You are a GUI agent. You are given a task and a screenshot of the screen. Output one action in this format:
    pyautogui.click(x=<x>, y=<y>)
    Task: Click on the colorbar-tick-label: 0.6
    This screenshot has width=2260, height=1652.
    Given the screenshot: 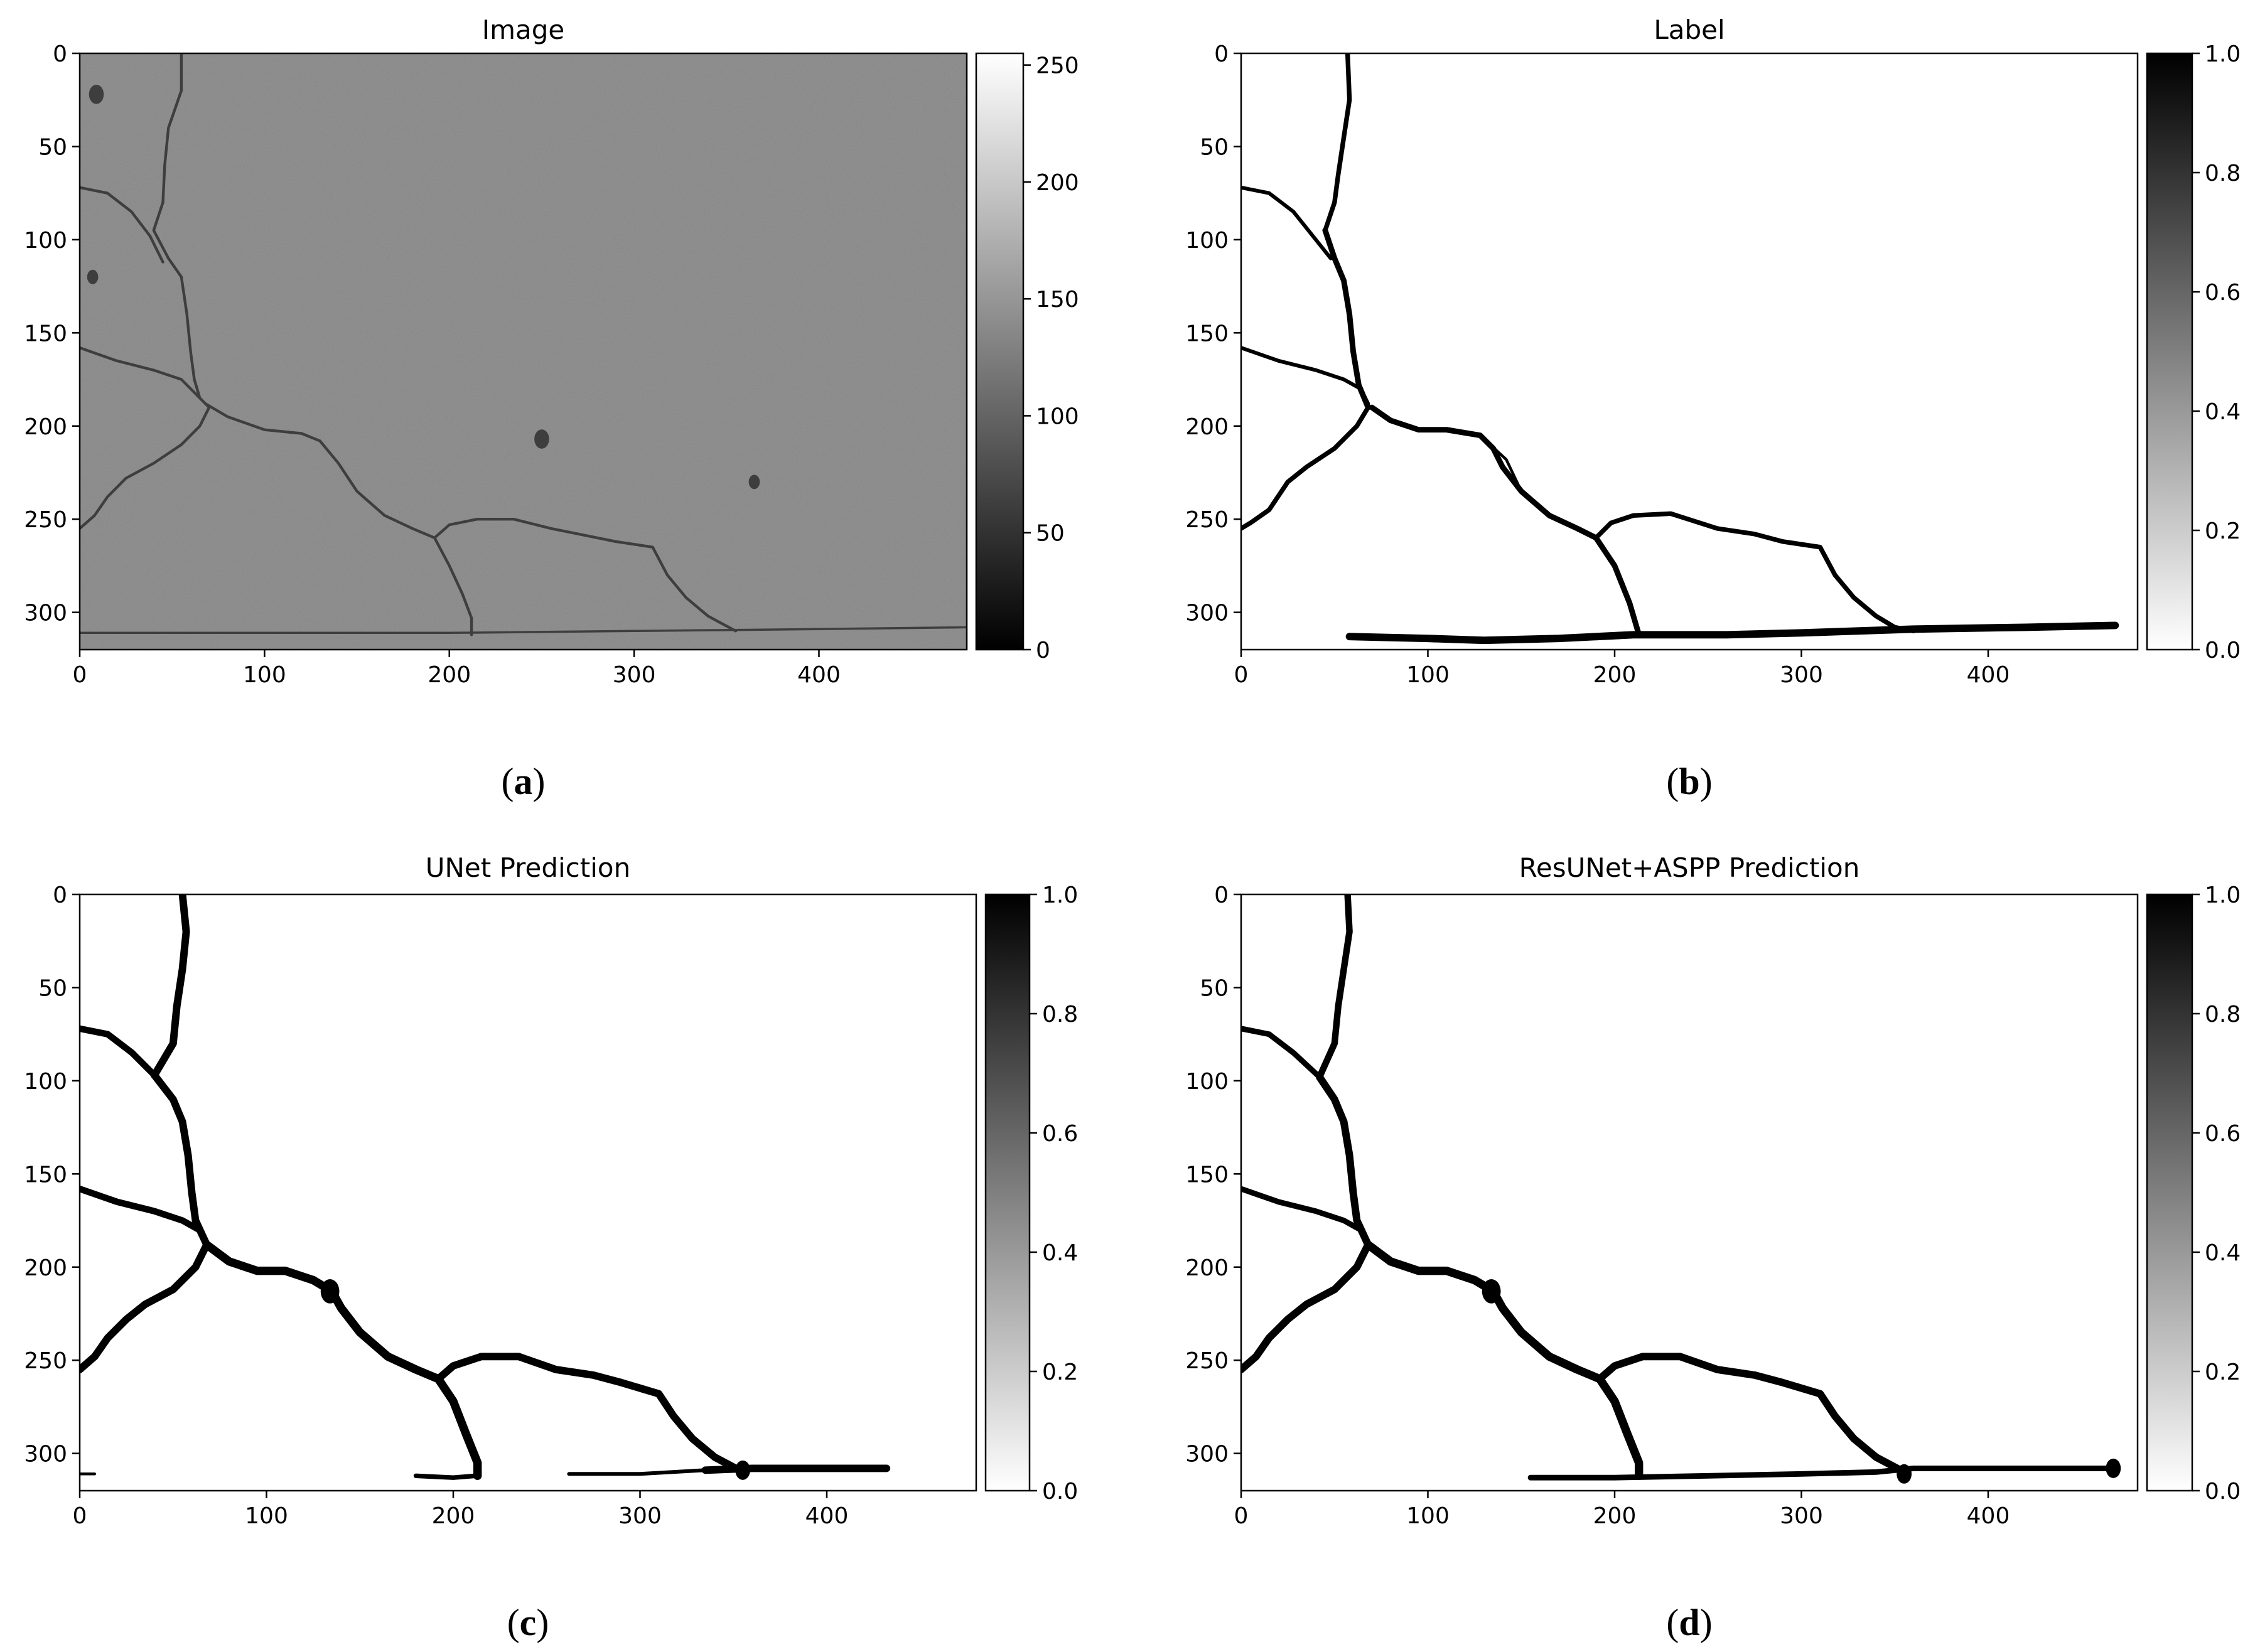 What is the action you would take?
    pyautogui.click(x=2223, y=293)
    